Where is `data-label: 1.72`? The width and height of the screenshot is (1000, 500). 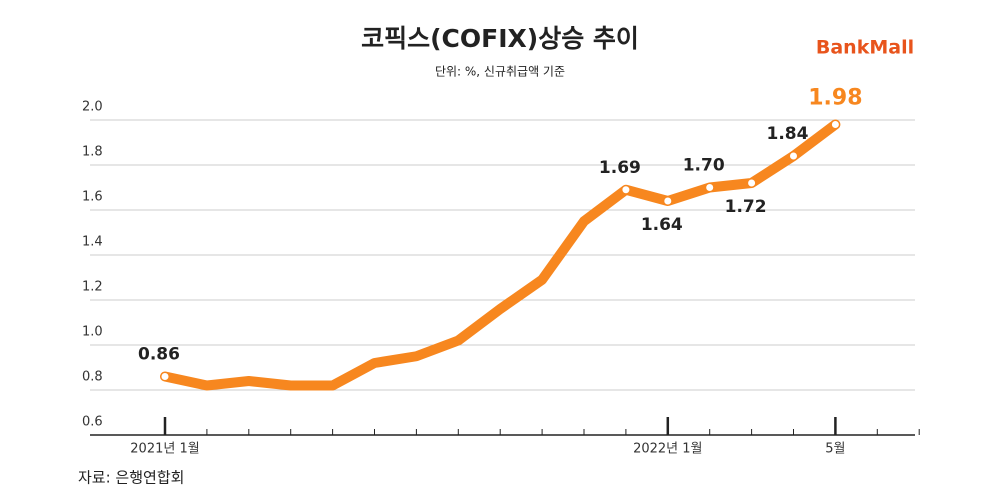 data-label: 1.72 is located at coordinates (746, 207).